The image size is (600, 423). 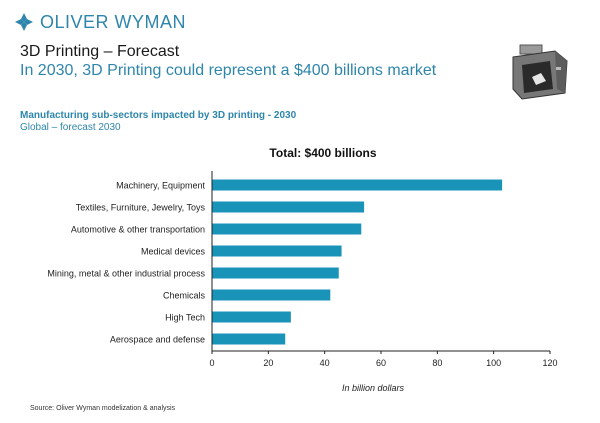 What do you see at coordinates (173, 252) in the screenshot?
I see `category-label: Medical devices` at bounding box center [173, 252].